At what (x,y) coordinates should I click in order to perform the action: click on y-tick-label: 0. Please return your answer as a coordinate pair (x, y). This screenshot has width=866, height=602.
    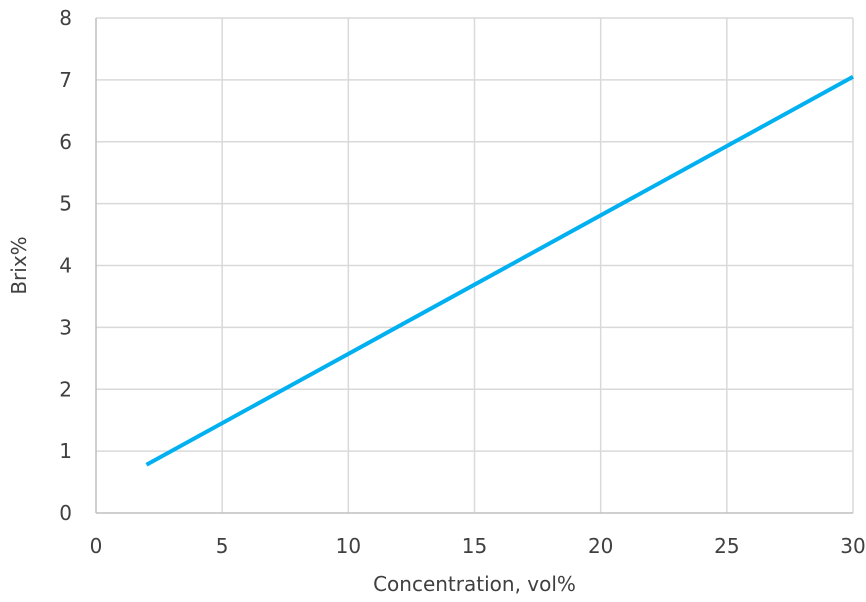
    Looking at the image, I should click on (65, 513).